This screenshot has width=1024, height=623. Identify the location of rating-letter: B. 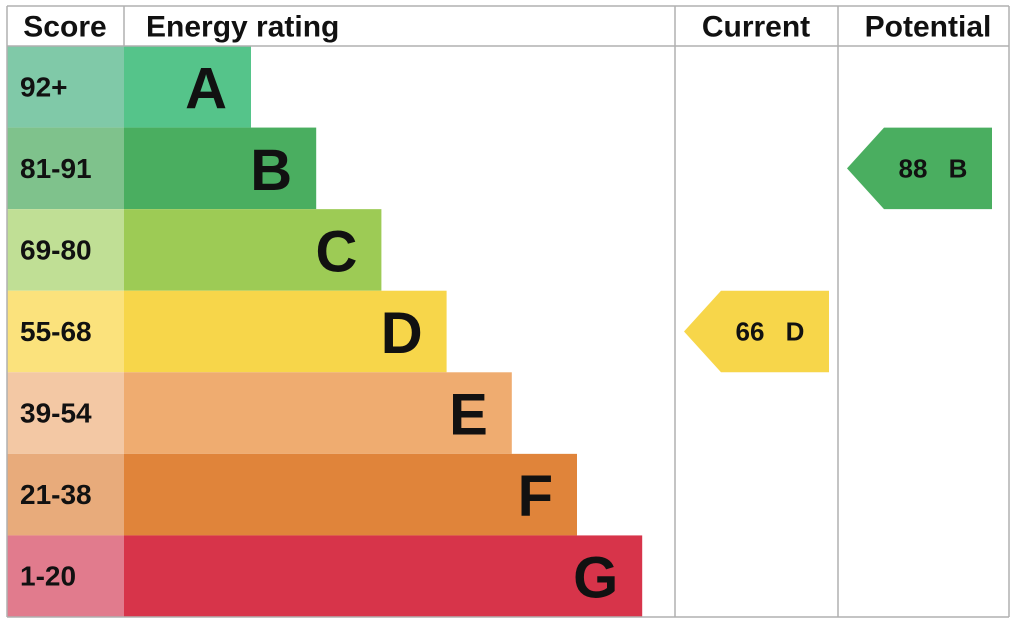
(271, 170).